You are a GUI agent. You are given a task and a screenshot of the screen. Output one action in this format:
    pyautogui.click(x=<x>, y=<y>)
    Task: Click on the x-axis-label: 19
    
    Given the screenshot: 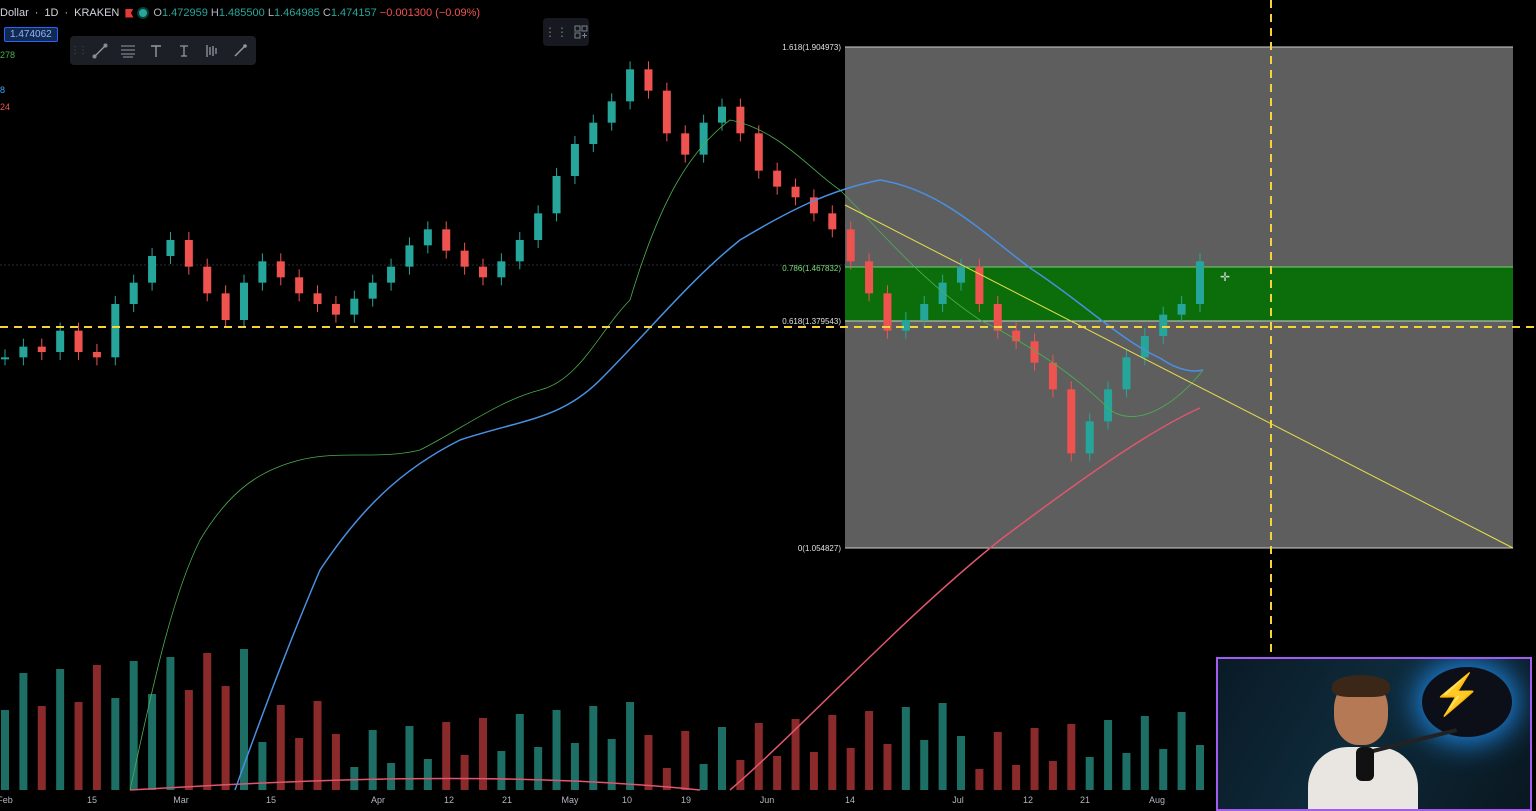 What is the action you would take?
    pyautogui.click(x=686, y=800)
    